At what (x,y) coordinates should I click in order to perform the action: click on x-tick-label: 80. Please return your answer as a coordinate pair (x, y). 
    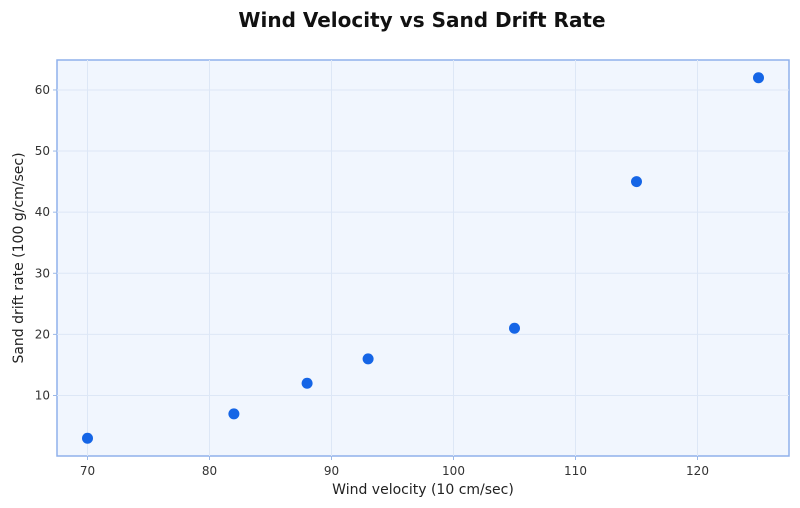
    Looking at the image, I should click on (209, 471).